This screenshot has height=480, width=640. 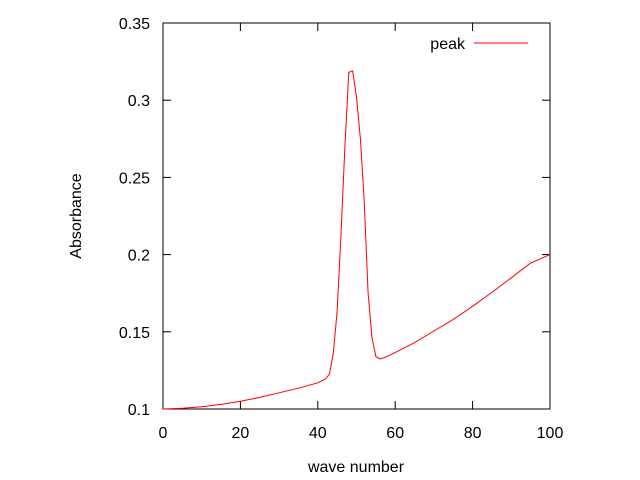 I want to click on y-tick-label: 0.35, so click(x=134, y=24).